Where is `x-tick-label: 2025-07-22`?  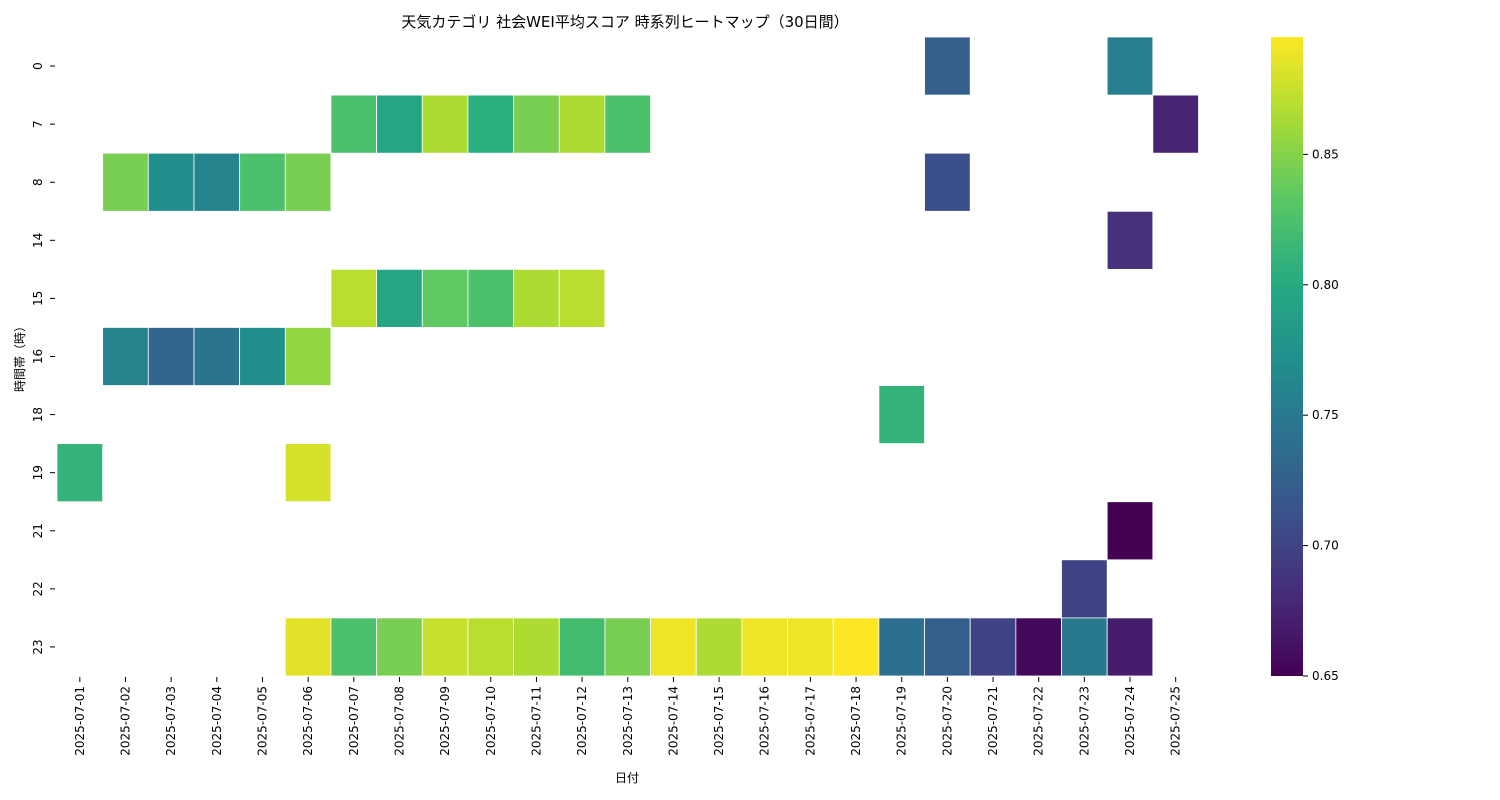 x-tick-label: 2025-07-22 is located at coordinates (1039, 721).